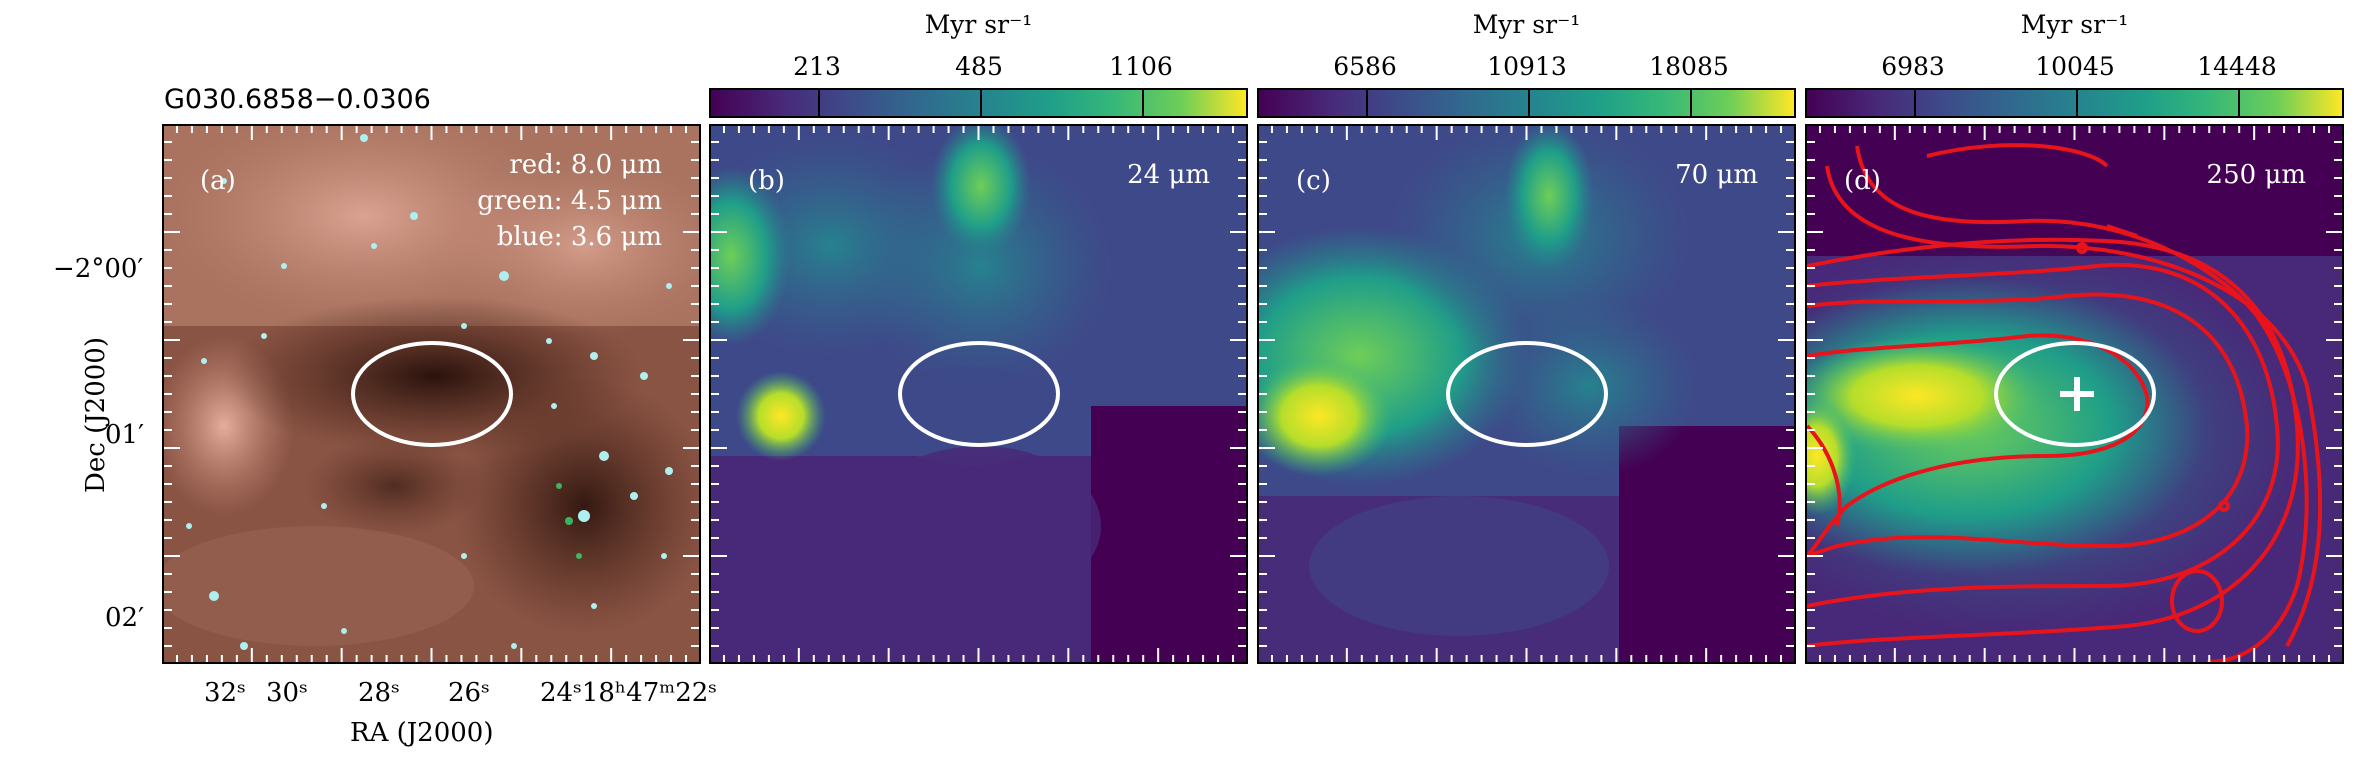 Image resolution: width=2361 pixels, height=762 pixels. I want to click on colorbar-d-unit: Myr sr⁻¹, so click(2074, 24).